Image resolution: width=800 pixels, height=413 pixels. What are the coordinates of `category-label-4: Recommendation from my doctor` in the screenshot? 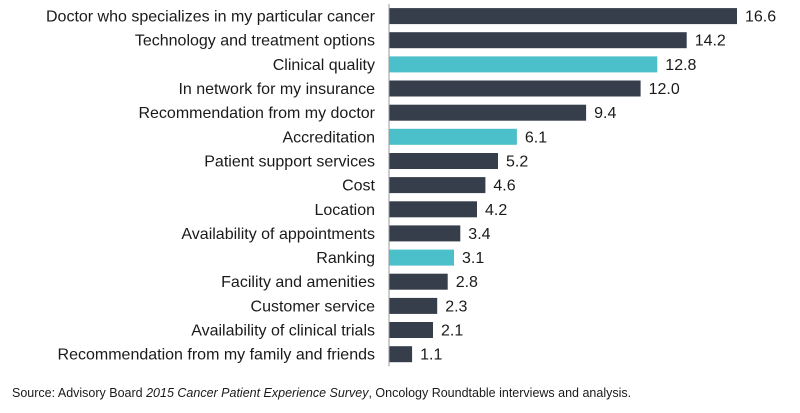 It's located at (256, 113).